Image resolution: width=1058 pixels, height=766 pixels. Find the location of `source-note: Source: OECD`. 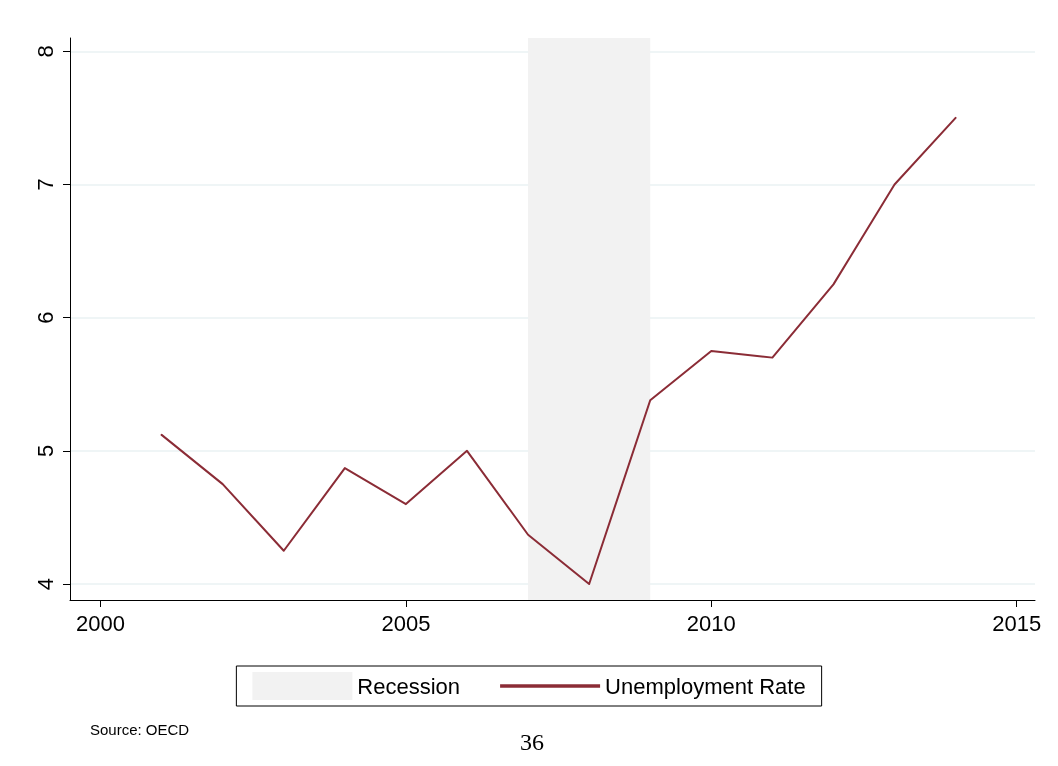

source-note: Source: OECD is located at coordinates (140, 729).